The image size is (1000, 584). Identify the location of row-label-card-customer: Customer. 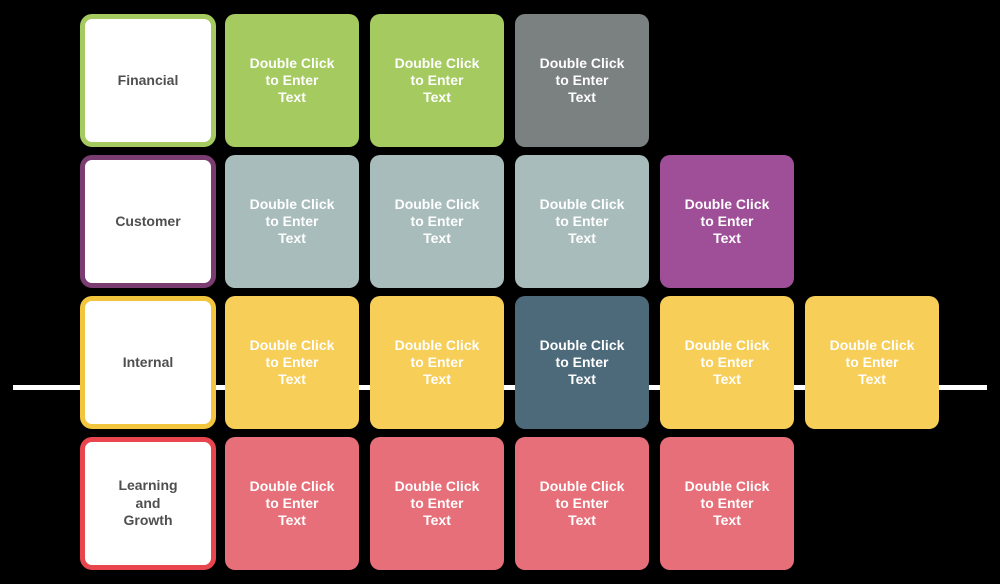
(148, 221).